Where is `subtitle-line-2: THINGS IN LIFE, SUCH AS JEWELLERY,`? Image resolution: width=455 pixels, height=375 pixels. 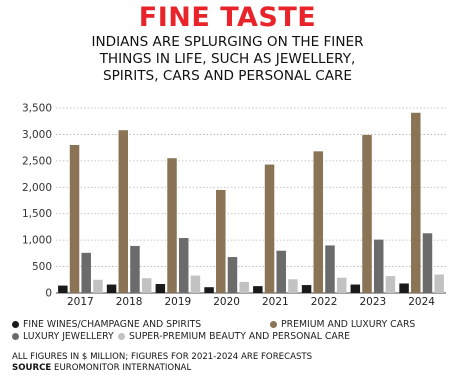
subtitle-line-2: THINGS IN LIFE, SUCH AS JEWELLERY, is located at coordinates (227, 59).